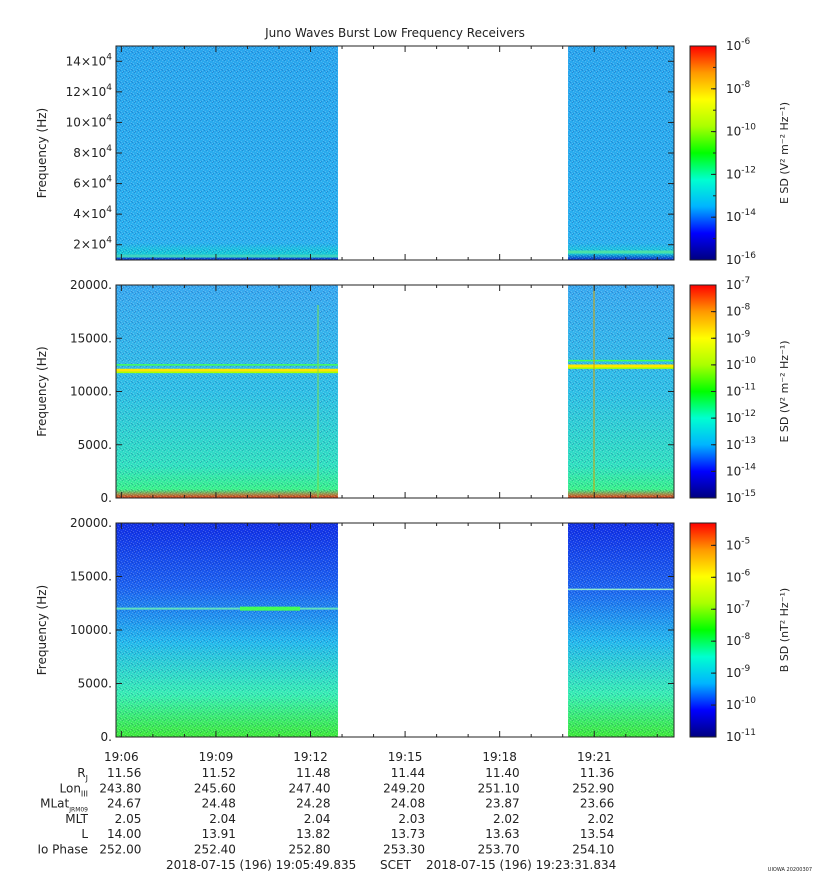 The image size is (815, 880). What do you see at coordinates (502, 804) in the screenshot?
I see `ephemeris-value: 23.87` at bounding box center [502, 804].